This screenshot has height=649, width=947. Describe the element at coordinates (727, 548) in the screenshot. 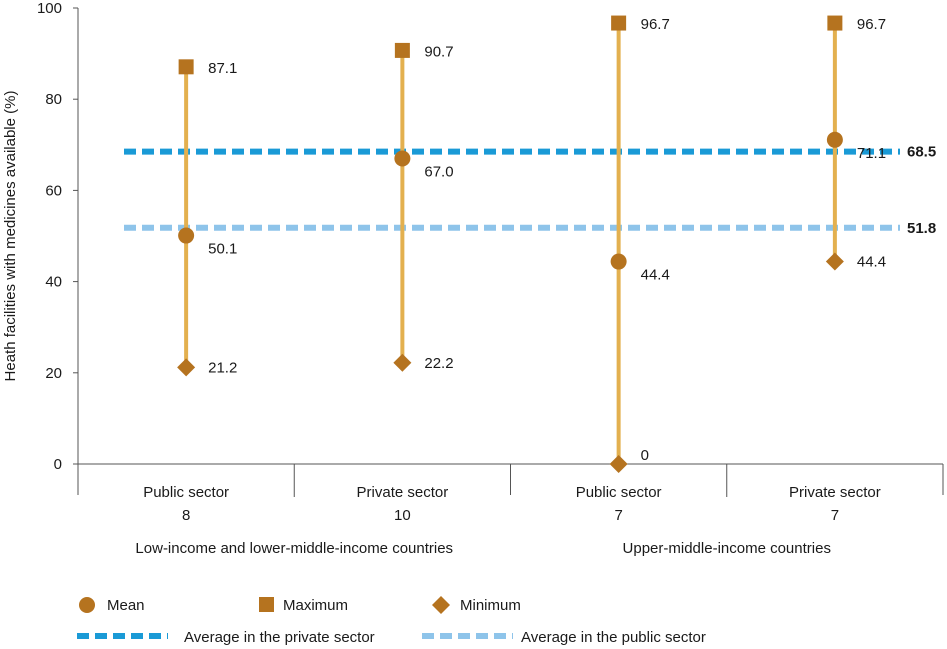

I see `group-label: Upper-middle-income countries` at that location.